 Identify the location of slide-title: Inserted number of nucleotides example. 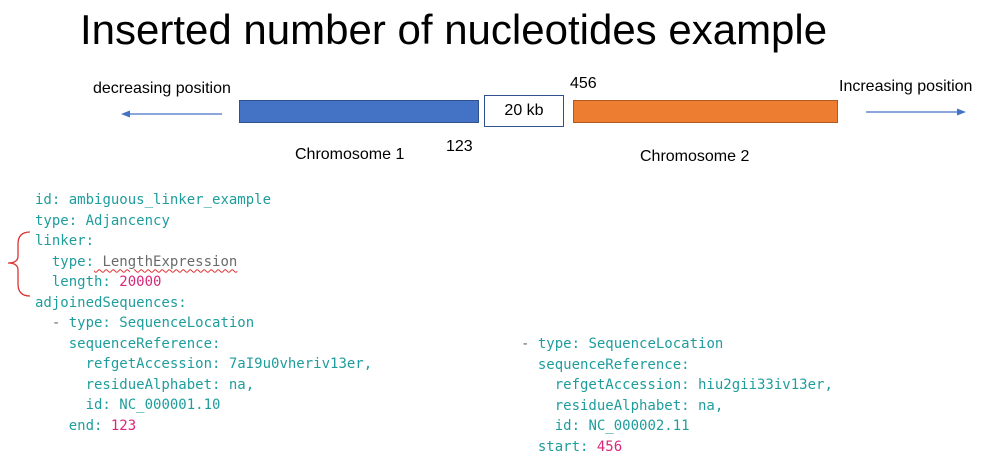
(454, 29).